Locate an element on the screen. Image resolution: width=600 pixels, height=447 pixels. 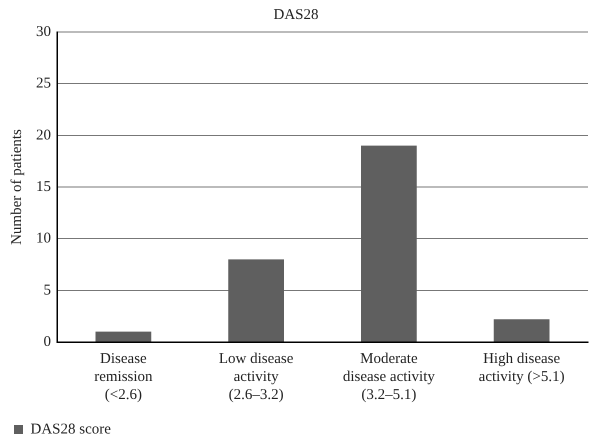
y-tick-label: 30 is located at coordinates (43, 32).